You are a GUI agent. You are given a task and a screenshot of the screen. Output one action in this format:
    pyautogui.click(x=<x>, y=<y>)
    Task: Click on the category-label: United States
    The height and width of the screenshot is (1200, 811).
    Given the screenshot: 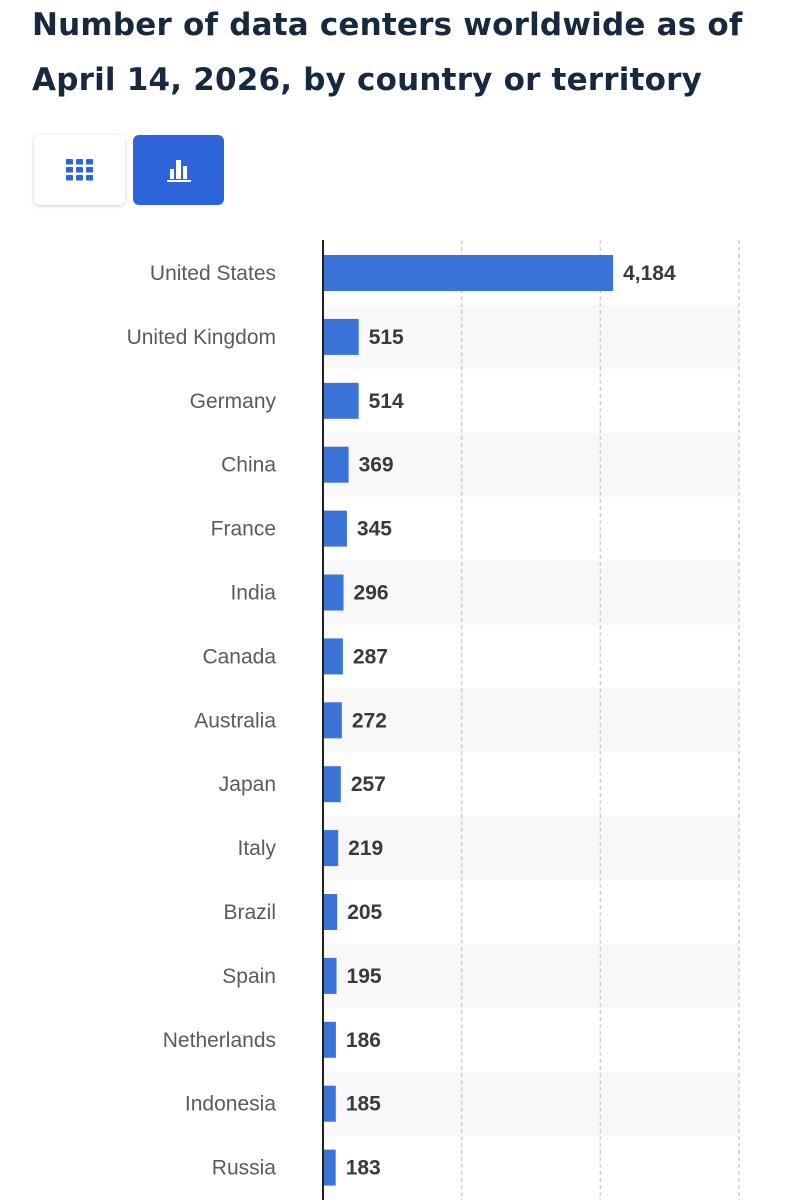 What is the action you would take?
    pyautogui.click(x=213, y=273)
    